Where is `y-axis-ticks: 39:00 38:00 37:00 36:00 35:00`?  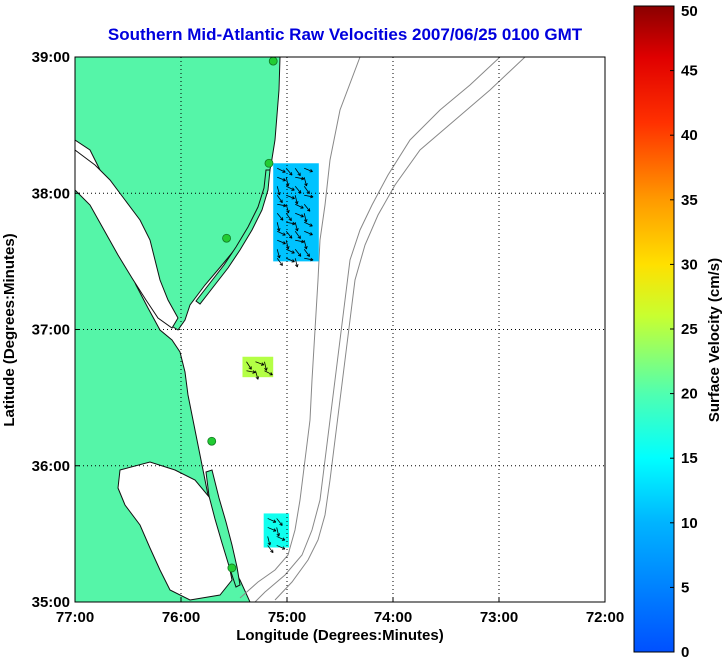
y-axis-ticks: 39:00 38:00 37:00 36:00 35:00 is located at coordinates (56, 330).